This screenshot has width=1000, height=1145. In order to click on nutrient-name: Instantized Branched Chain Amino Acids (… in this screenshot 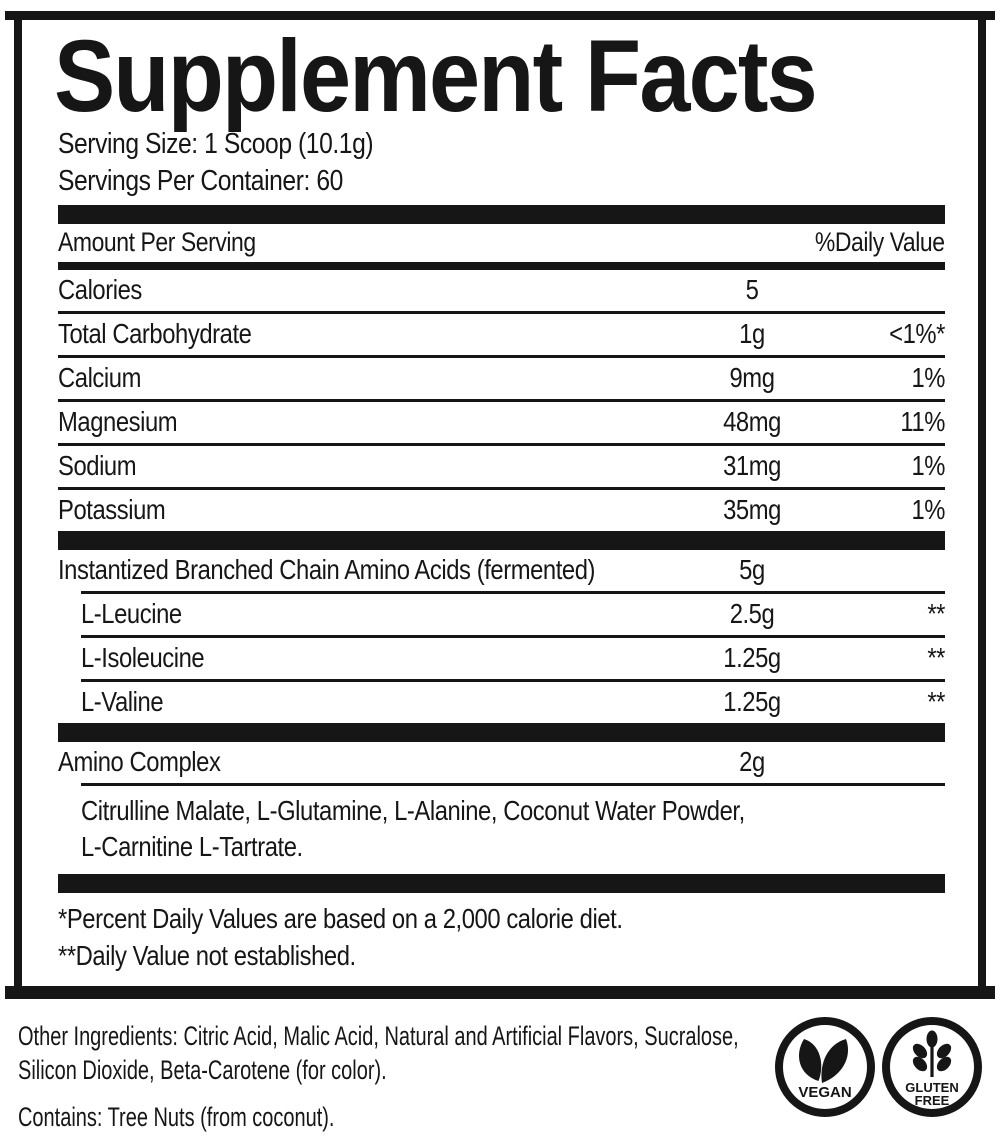, I will do `click(327, 570)`.